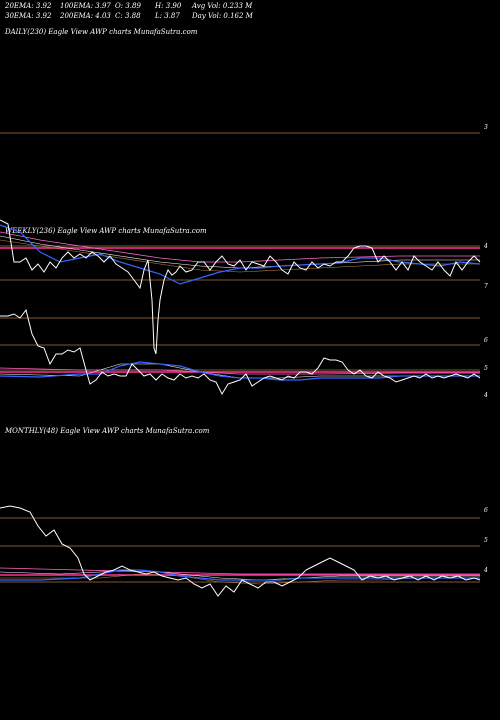  I want to click on weekly-price-lower, so click(240, 352).